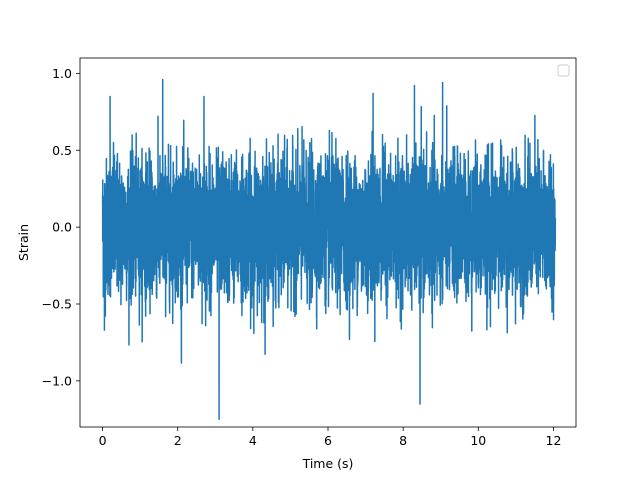  I want to click on y-tick-label: 0.5, so click(62, 150).